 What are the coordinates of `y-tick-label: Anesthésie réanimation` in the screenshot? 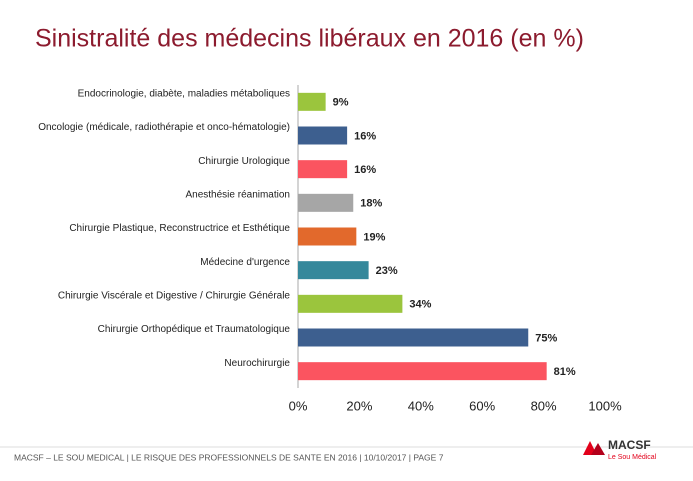 It's located at (237, 194).